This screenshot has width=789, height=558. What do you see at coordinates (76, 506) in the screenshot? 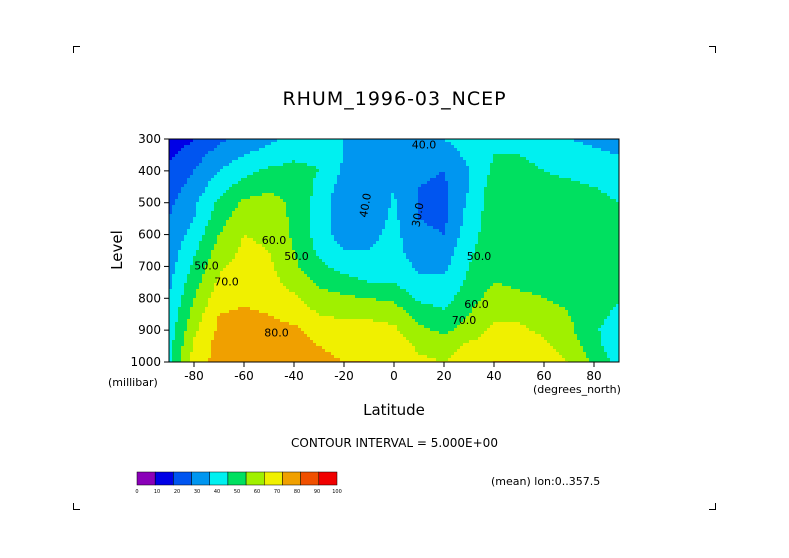
I see `crop-mark-bottom-left` at bounding box center [76, 506].